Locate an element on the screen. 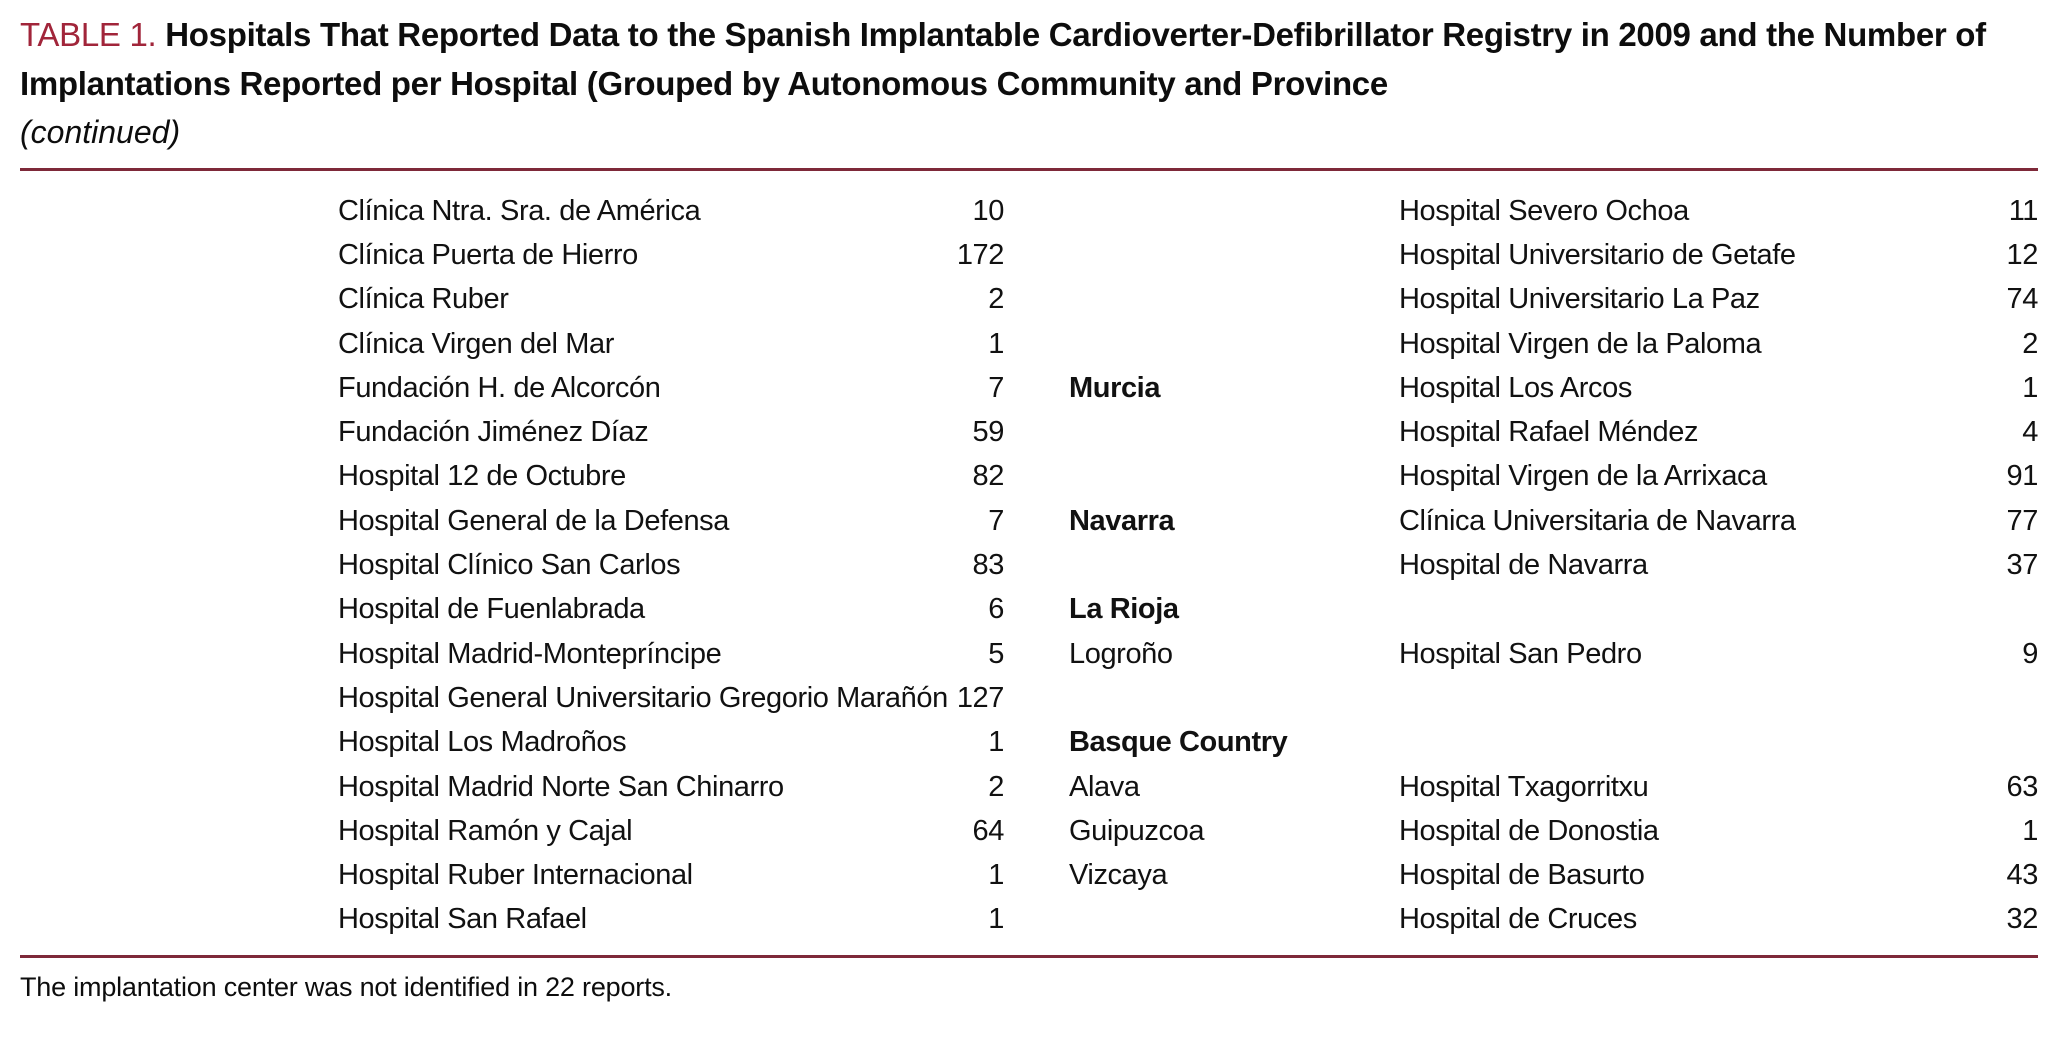 The image size is (2062, 1037). hospital-name-right: Hospital de Navarra is located at coordinates (1523, 565).